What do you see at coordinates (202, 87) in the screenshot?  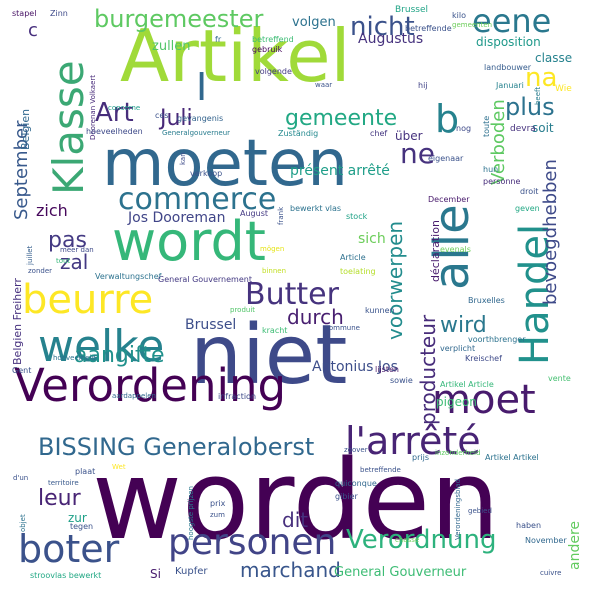 I see `cloud-word: I` at bounding box center [202, 87].